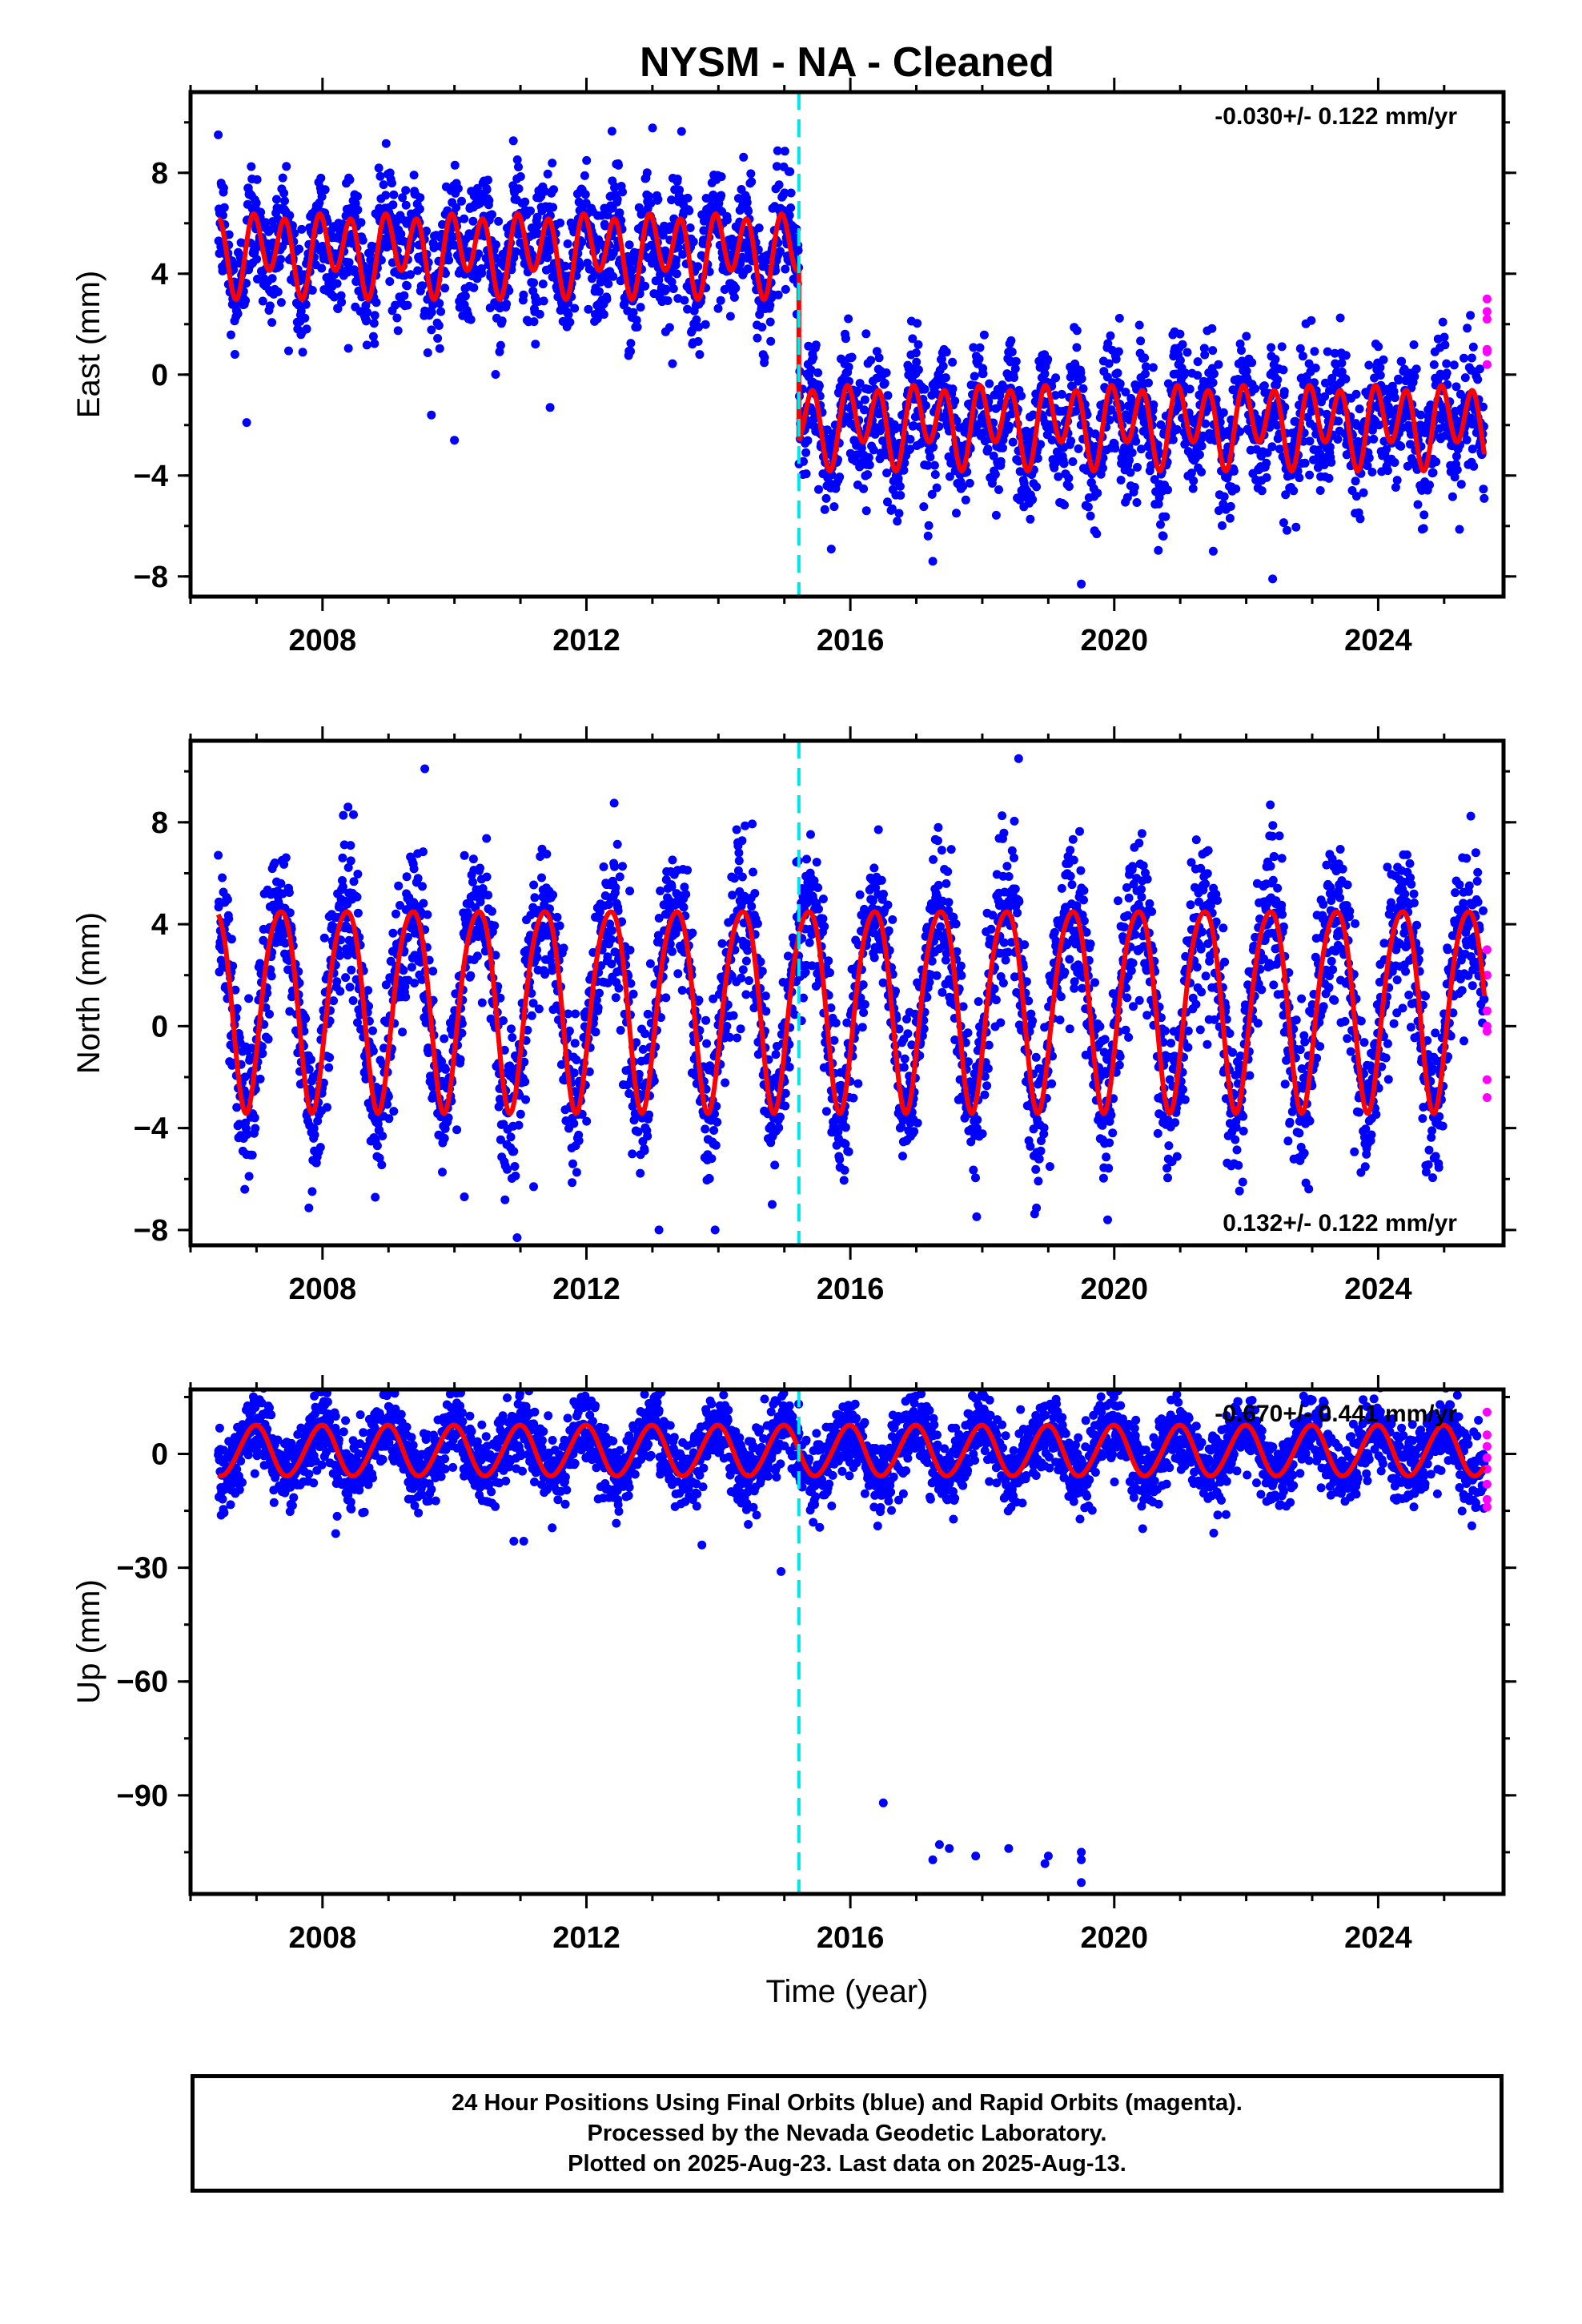 Image resolution: width=1582 pixels, height=2324 pixels. What do you see at coordinates (847, 62) in the screenshot?
I see `chart-title: NYSM - NA - Cleaned` at bounding box center [847, 62].